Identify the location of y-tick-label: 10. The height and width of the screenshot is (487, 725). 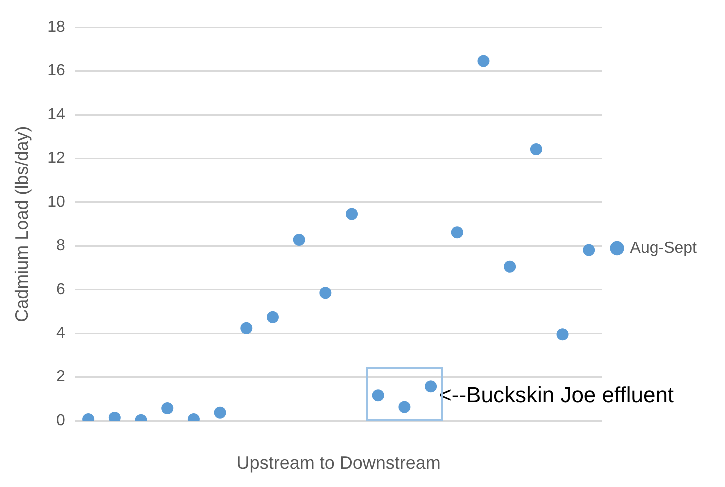
(57, 202).